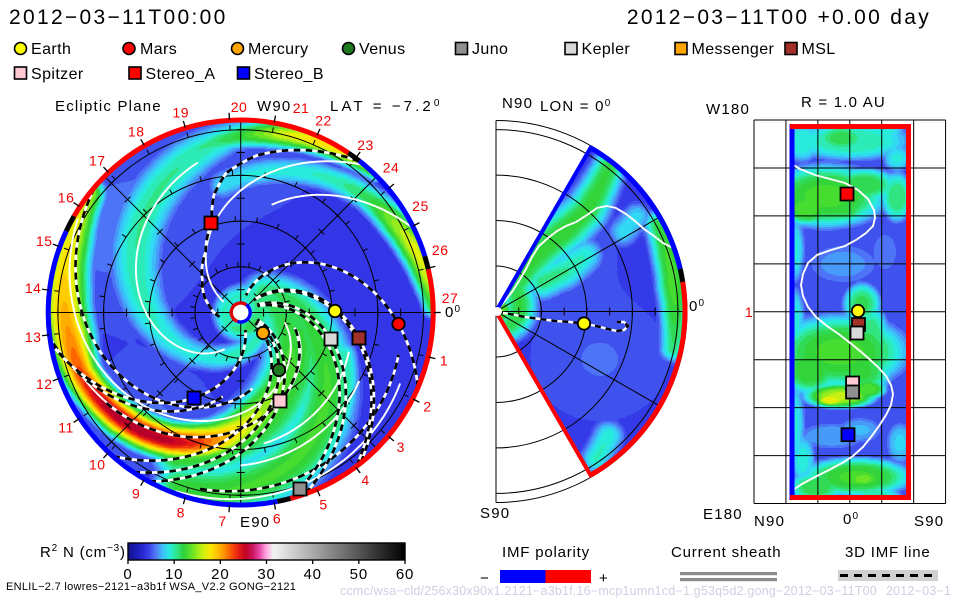 Image resolution: width=960 pixels, height=605 pixels. Describe the element at coordinates (490, 49) in the screenshot. I see `svg-text: Juno` at that location.